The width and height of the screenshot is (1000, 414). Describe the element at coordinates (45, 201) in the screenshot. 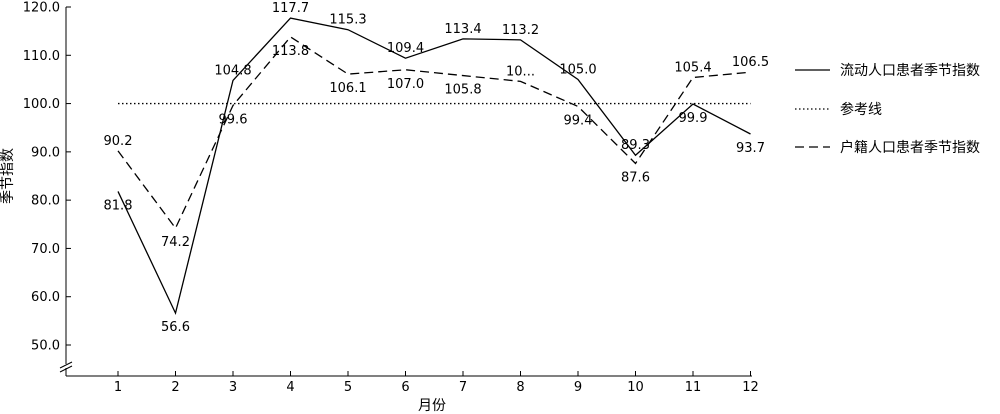

I see `y-tick-label: 80.0` at that location.